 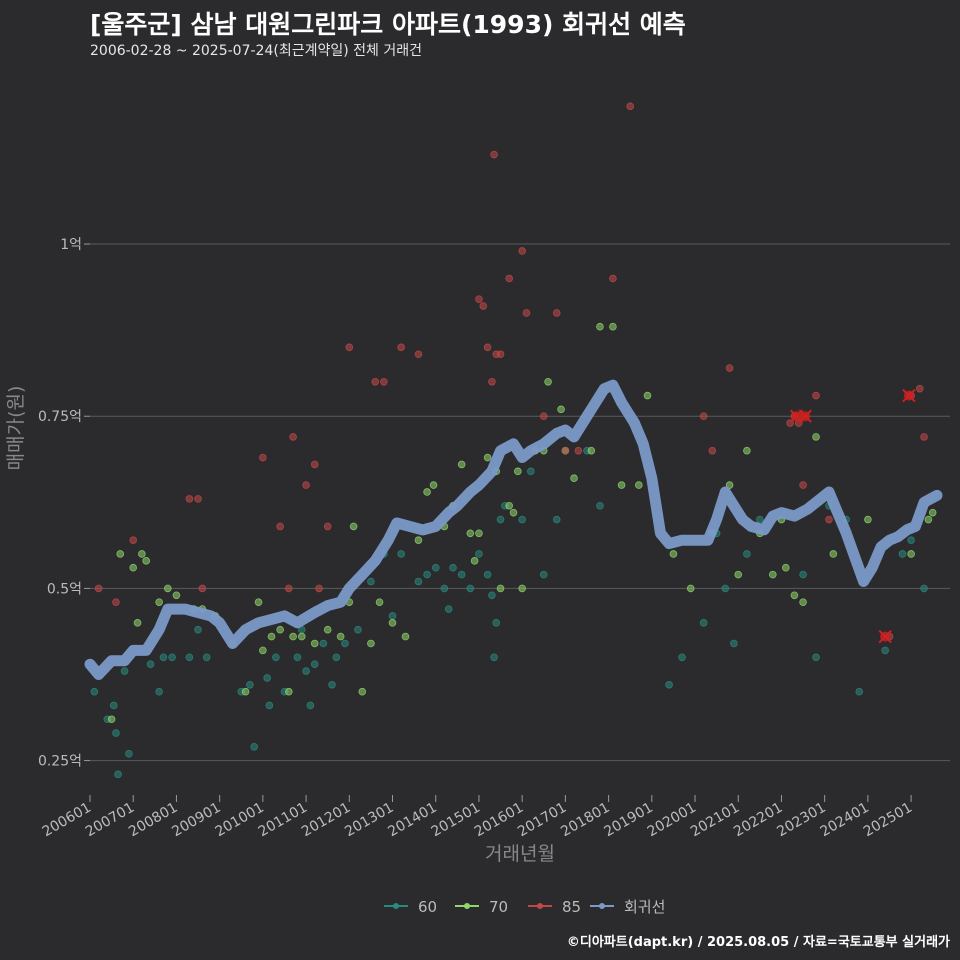 What do you see at coordinates (283, 820) in the screenshot?
I see `x-tick-label: 201101` at bounding box center [283, 820].